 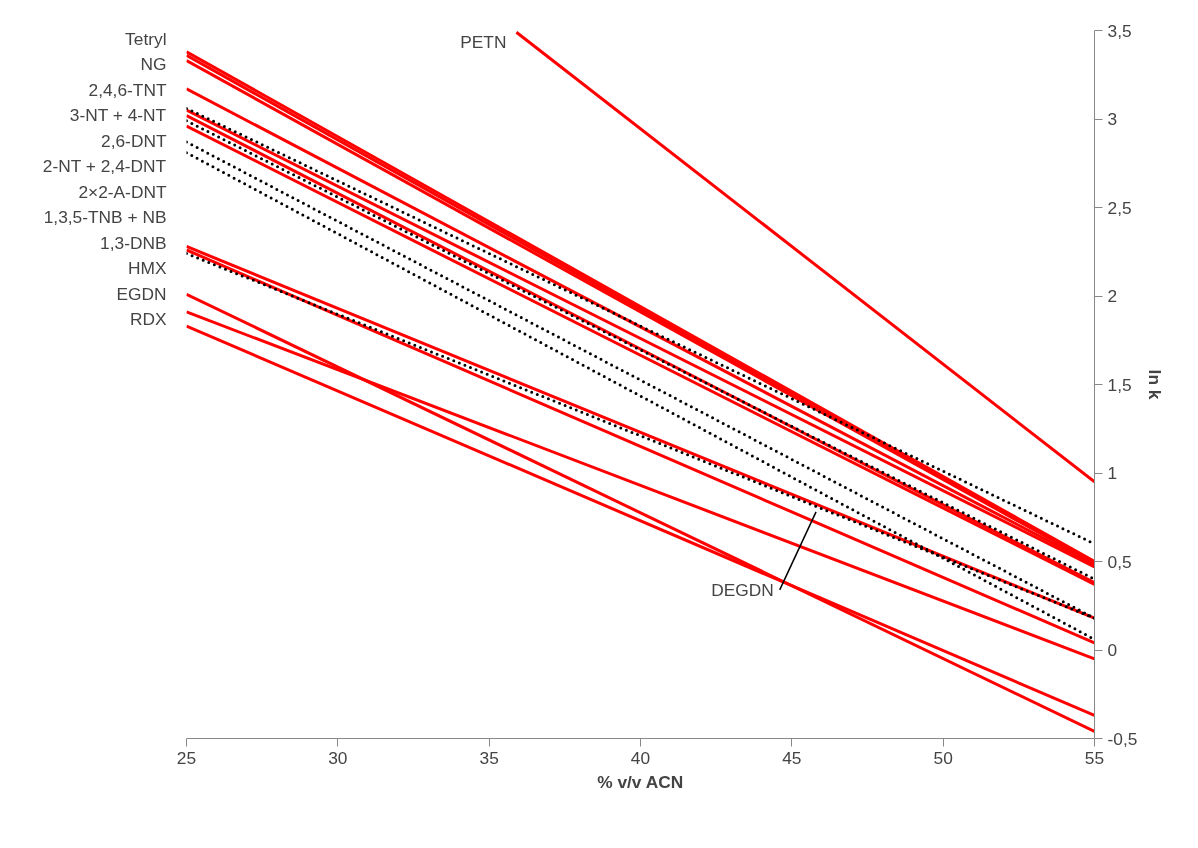 What do you see at coordinates (148, 319) in the screenshot?
I see `text: RDX` at bounding box center [148, 319].